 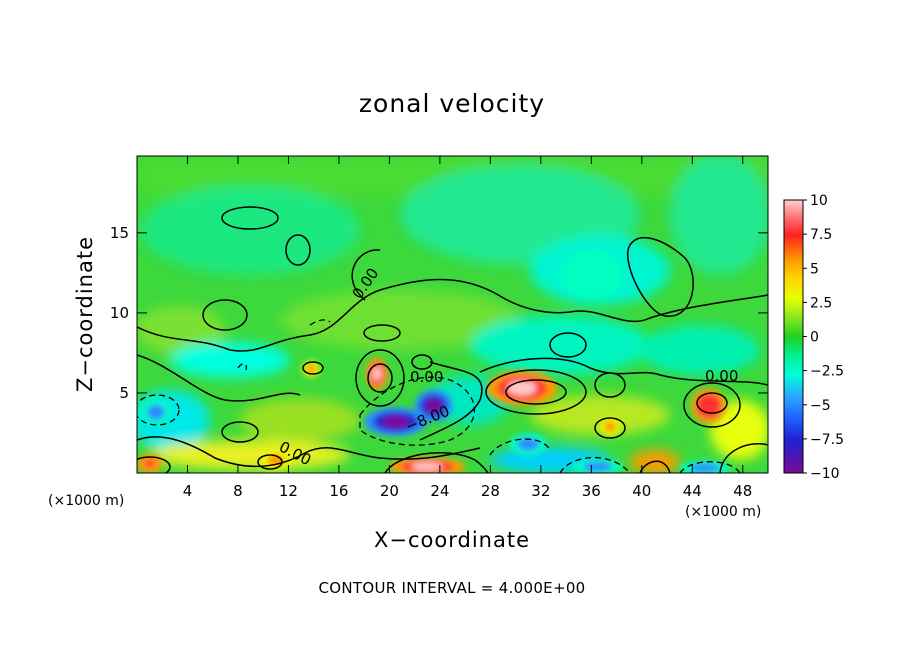 I want to click on colorbar-tick-label: −10, so click(x=825, y=474).